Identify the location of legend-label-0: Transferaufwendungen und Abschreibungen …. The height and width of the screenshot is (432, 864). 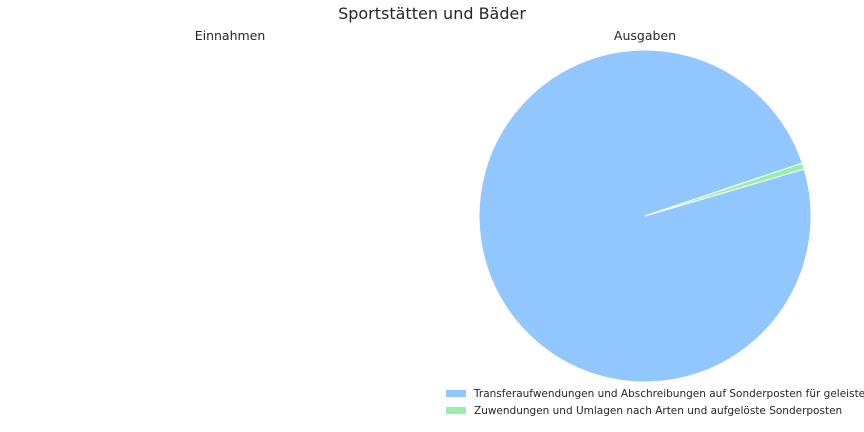
(669, 393).